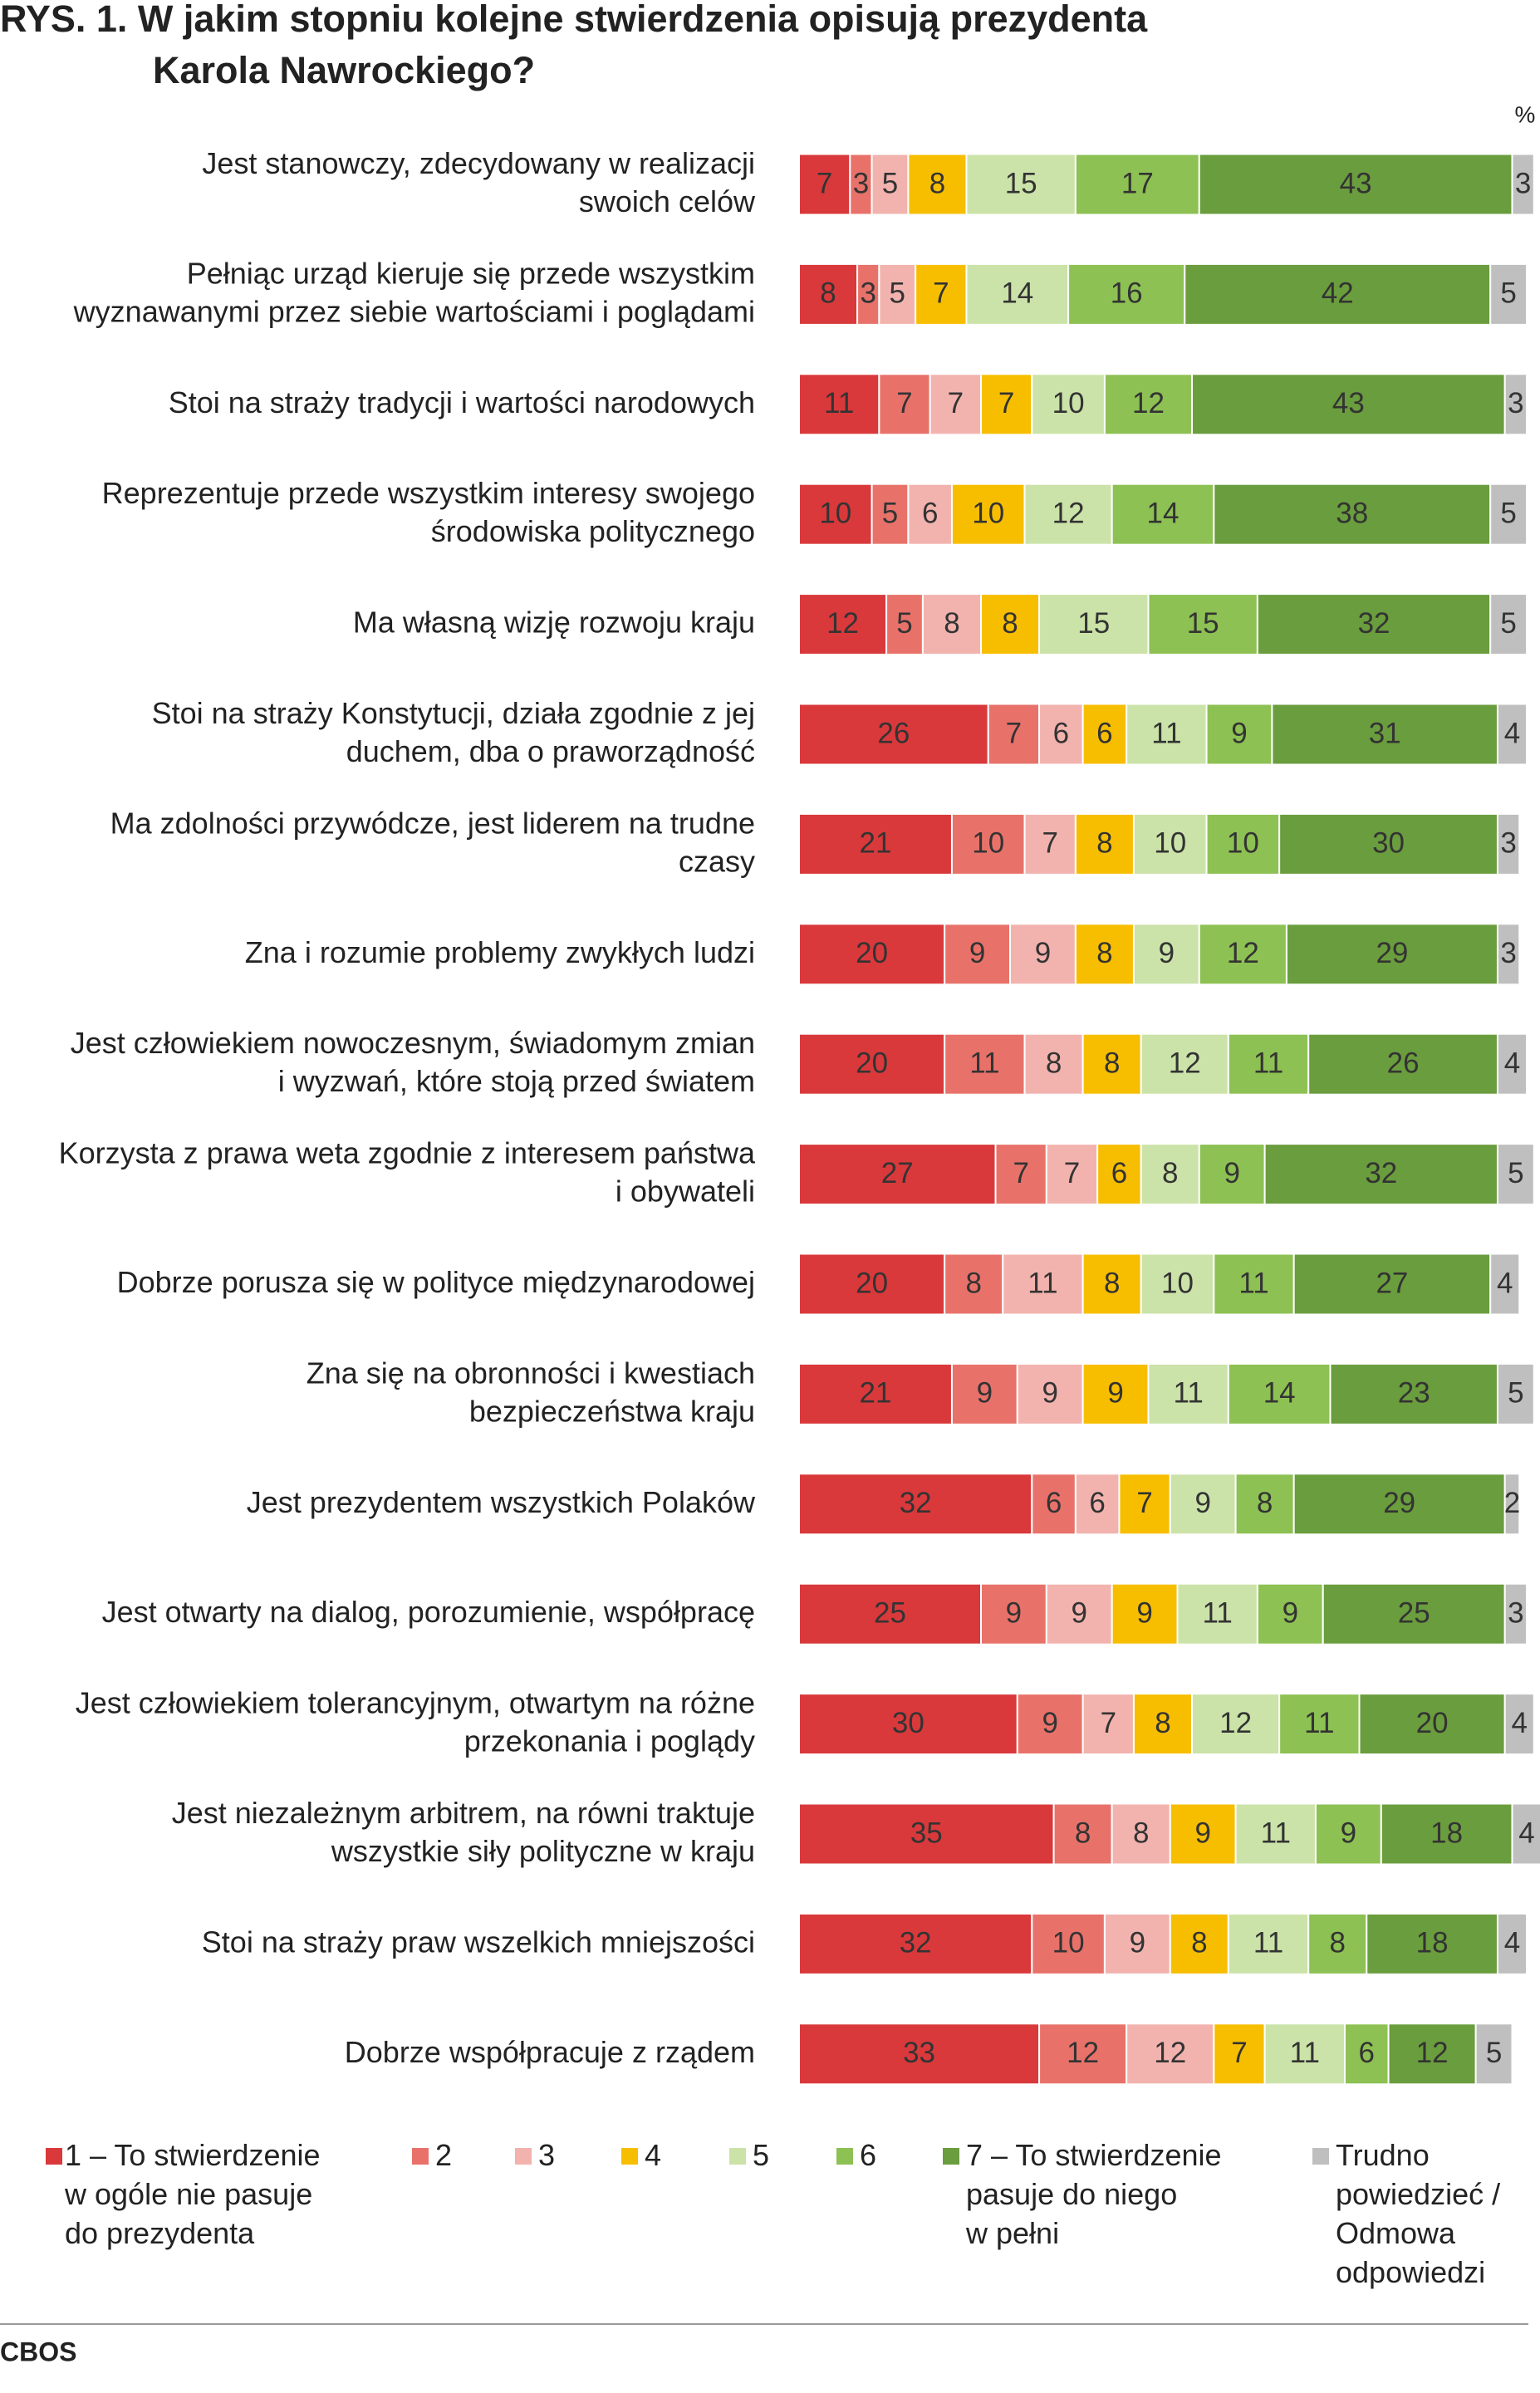 The height and width of the screenshot is (2393, 1540). I want to click on value-label: 2, so click(1512, 1503).